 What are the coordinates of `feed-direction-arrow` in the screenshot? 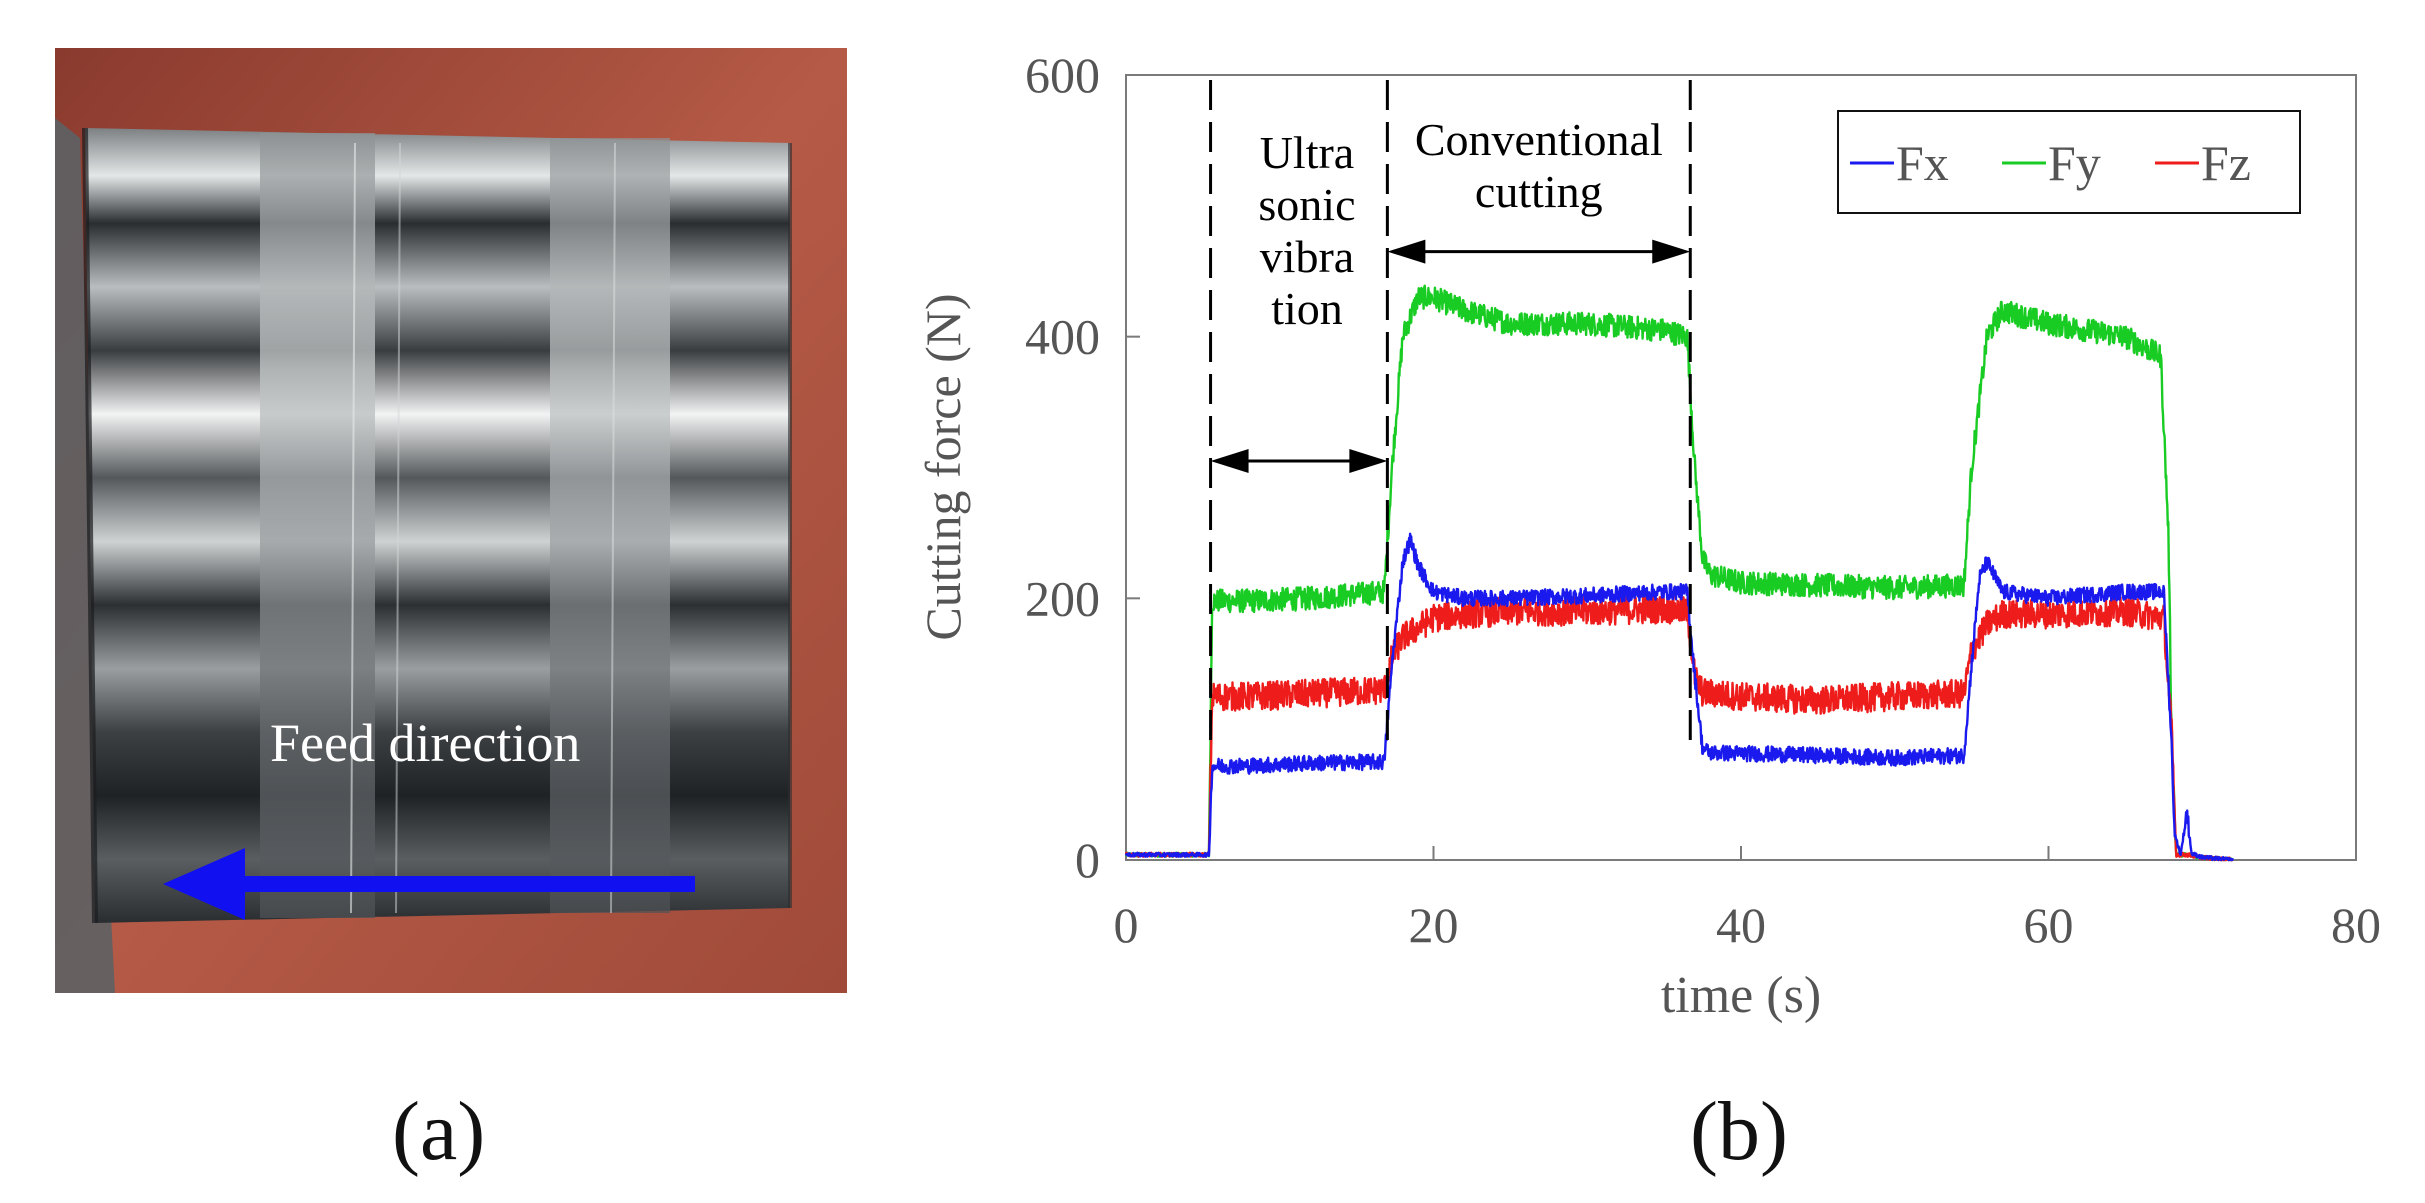 It's located at (429, 884).